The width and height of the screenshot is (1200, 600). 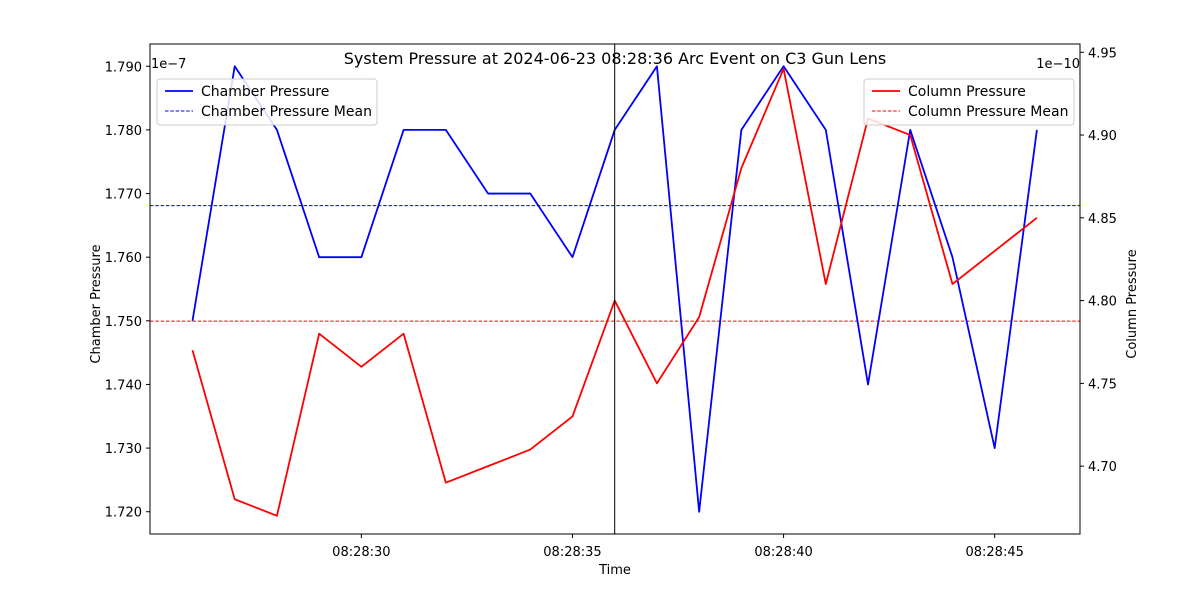 What do you see at coordinates (614, 570) in the screenshot?
I see `x-axis-label: Time` at bounding box center [614, 570].